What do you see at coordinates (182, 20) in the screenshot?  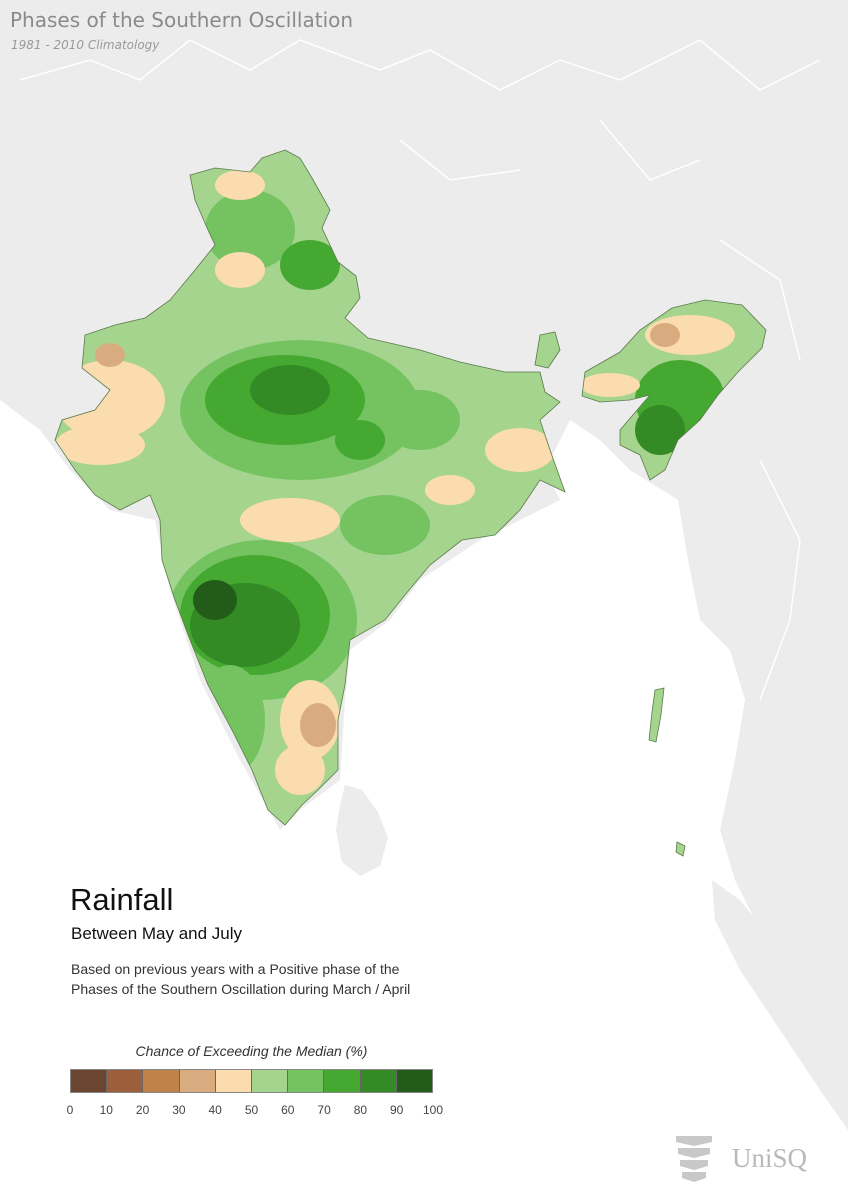 I see `page-title: Phases of the Southern Oscillation` at bounding box center [182, 20].